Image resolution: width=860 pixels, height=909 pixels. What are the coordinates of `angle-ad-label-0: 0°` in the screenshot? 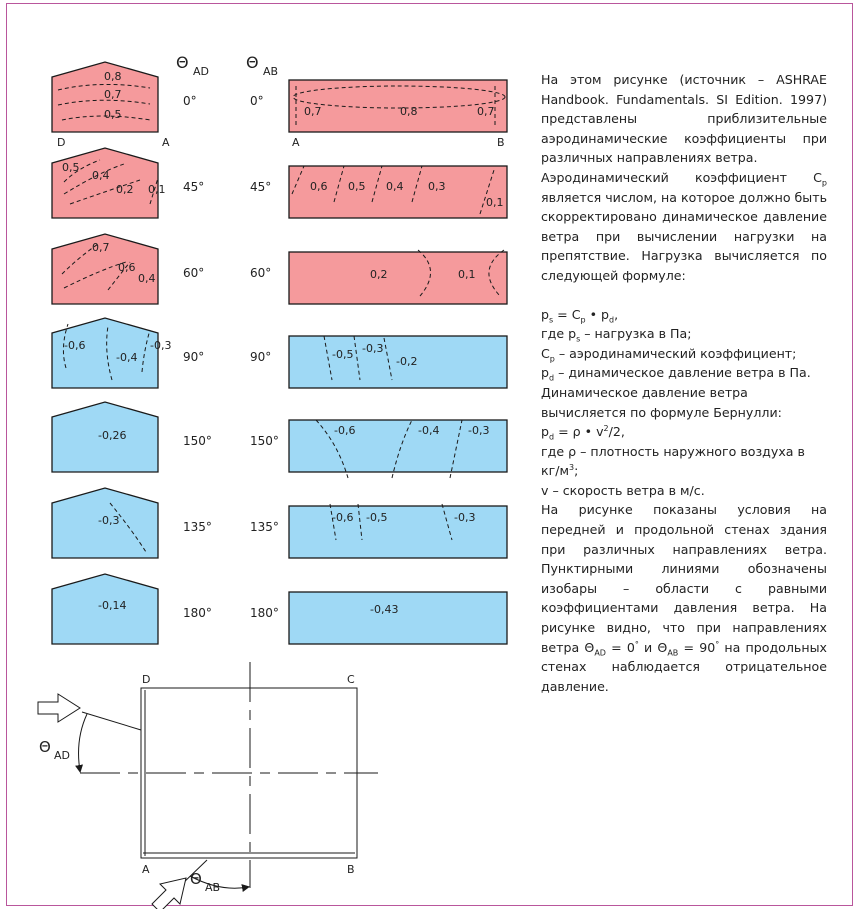 It's located at (190, 101).